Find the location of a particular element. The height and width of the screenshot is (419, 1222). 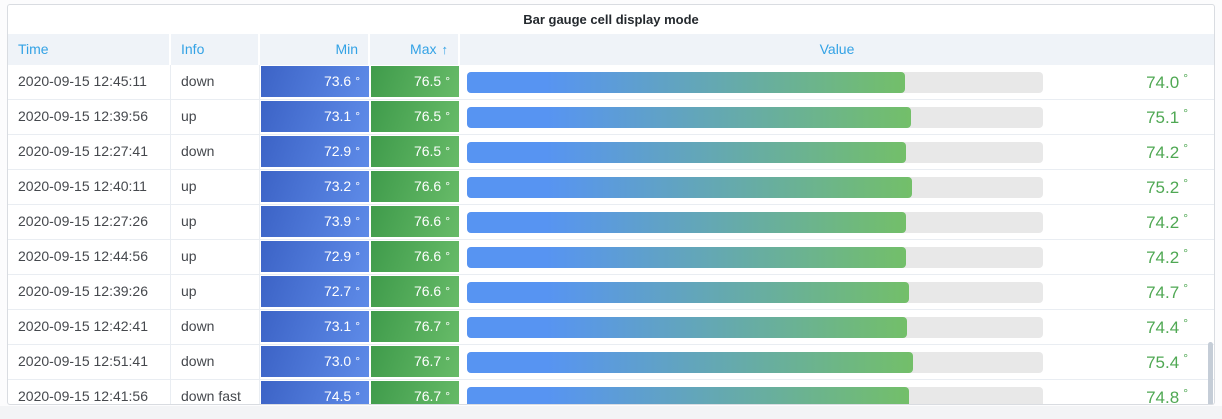

cell-min-gauge: 74.5 ° is located at coordinates (315, 392).